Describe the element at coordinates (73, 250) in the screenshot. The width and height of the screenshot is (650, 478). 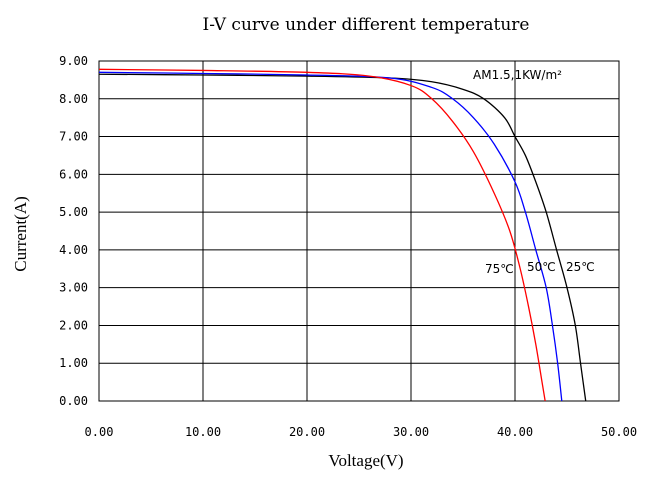
I see `y-tick-label: 4.00` at that location.